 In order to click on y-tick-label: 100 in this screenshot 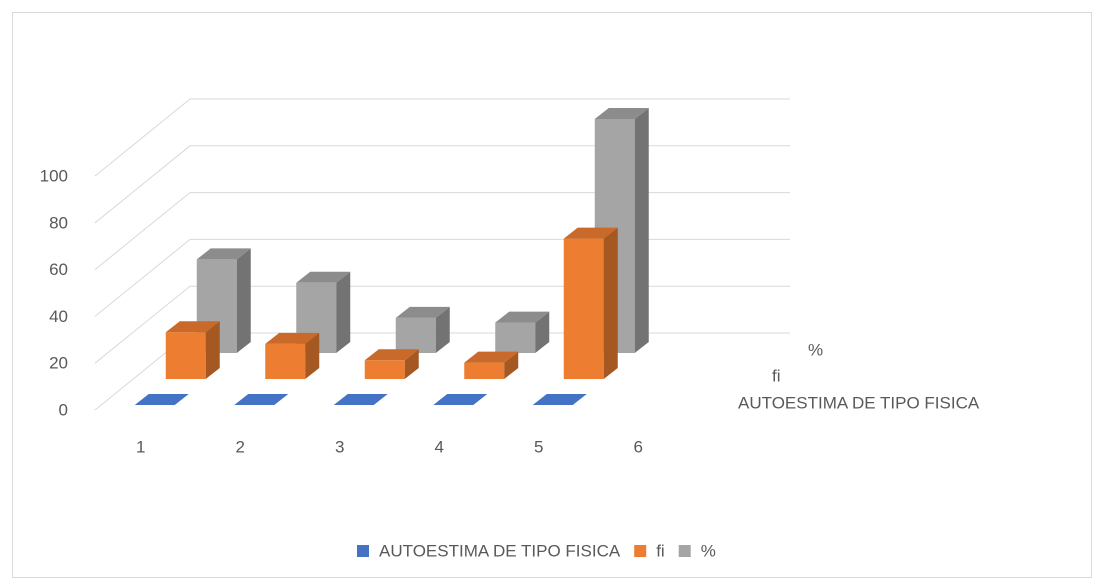, I will do `click(54, 175)`.